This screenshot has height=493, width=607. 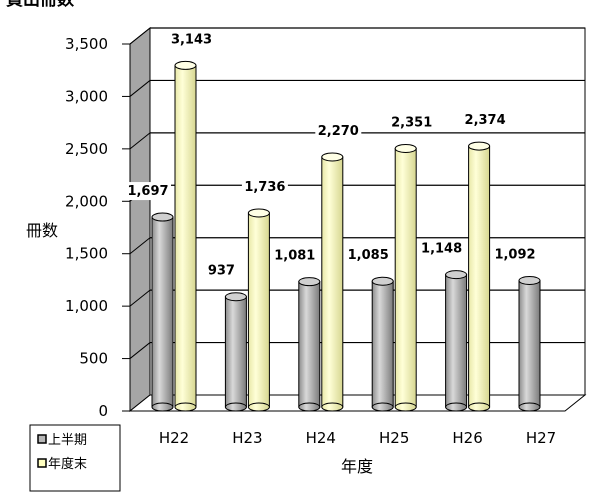 What do you see at coordinates (42, 230) in the screenshot?
I see `y-axis-title: 冊数` at bounding box center [42, 230].